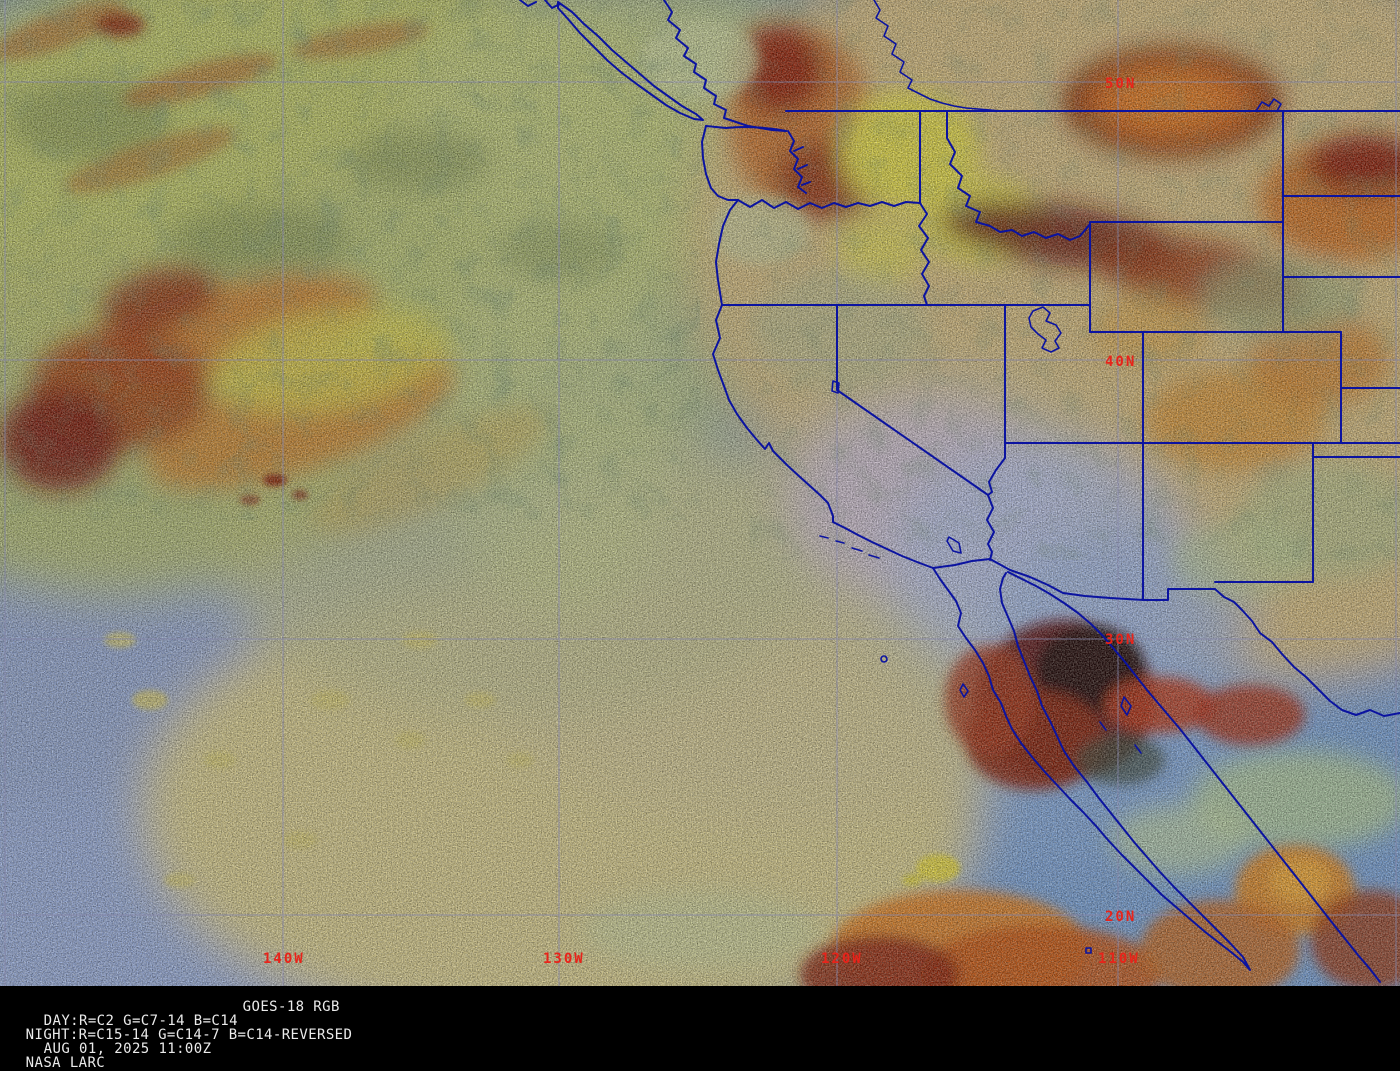 Image resolution: width=1400 pixels, height=1071 pixels. Describe the element at coordinates (1018, 175) in the screenshot. I see `id-mt-border` at that location.